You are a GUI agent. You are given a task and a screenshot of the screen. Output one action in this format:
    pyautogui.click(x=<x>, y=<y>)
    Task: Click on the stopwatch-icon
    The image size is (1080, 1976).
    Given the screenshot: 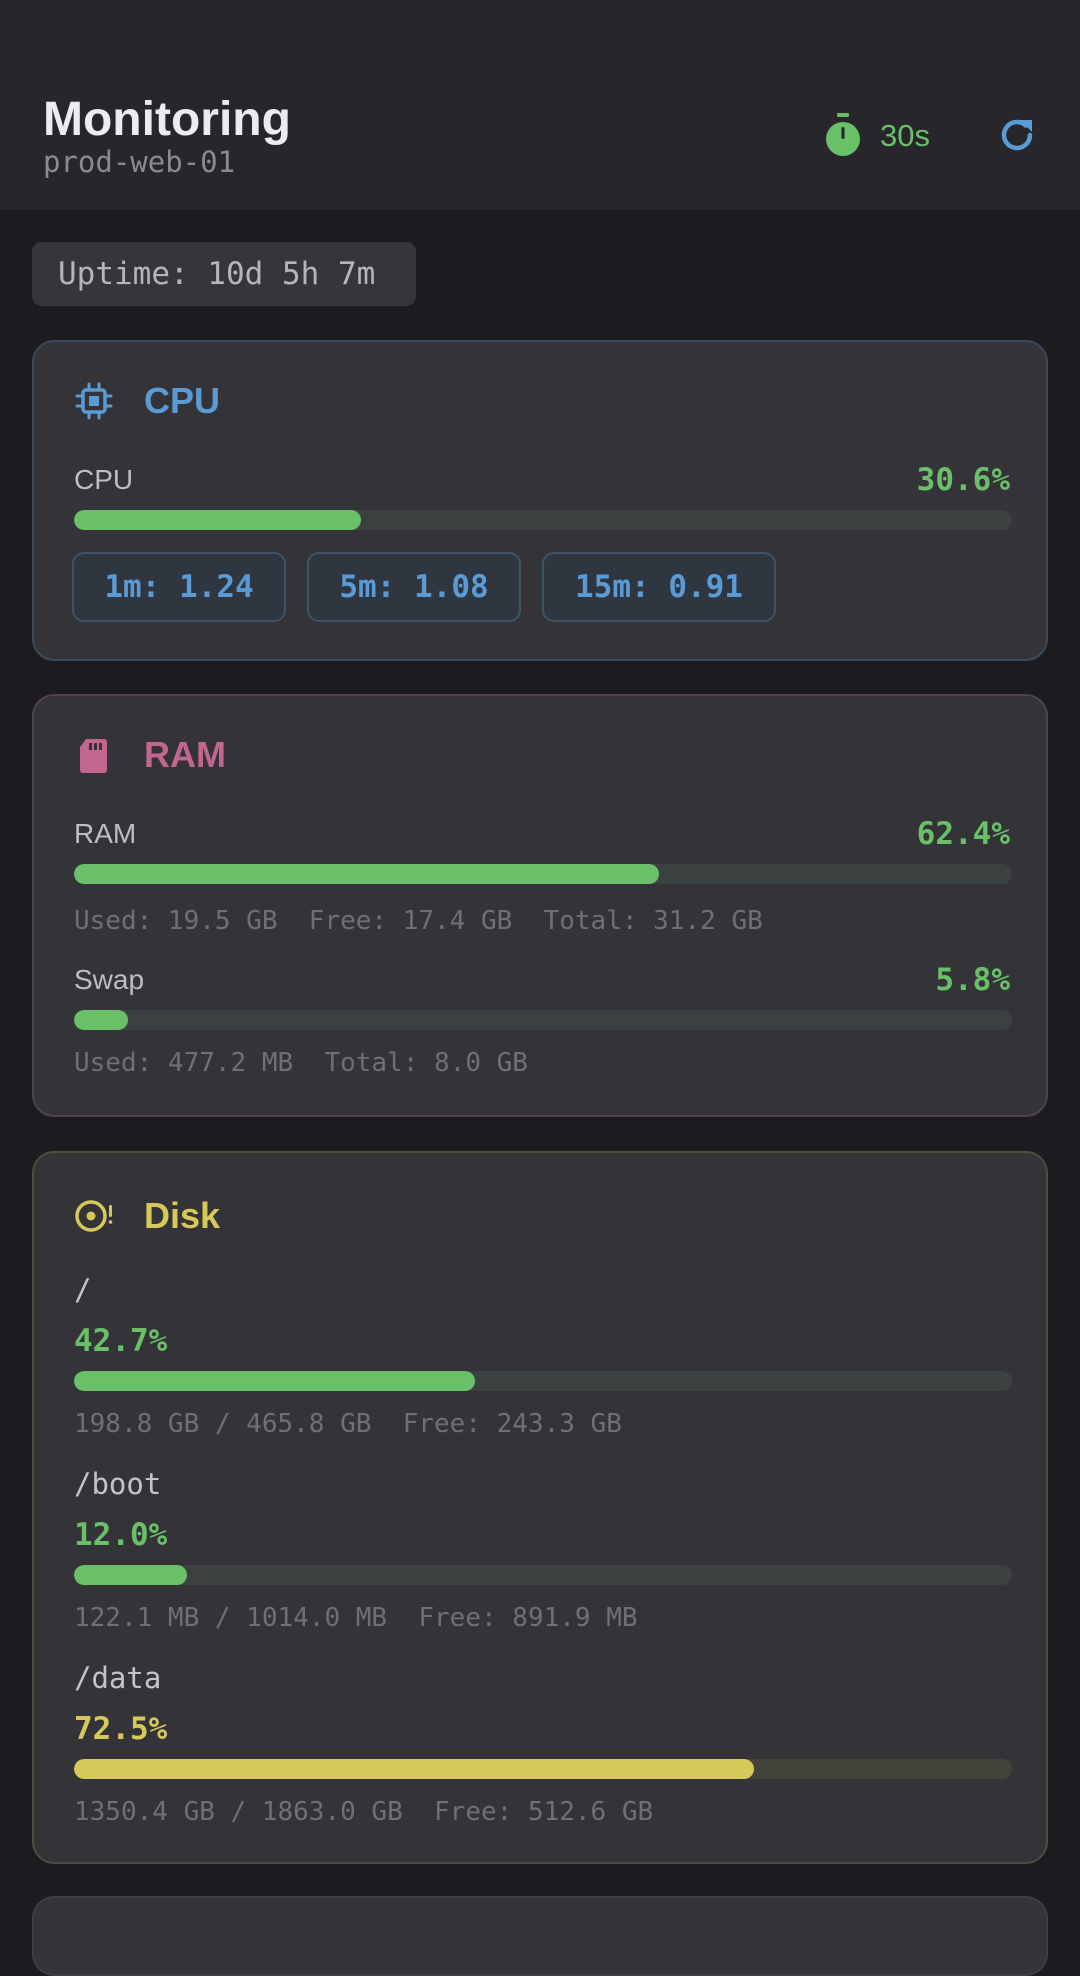 What is the action you would take?
    pyautogui.click(x=843, y=135)
    